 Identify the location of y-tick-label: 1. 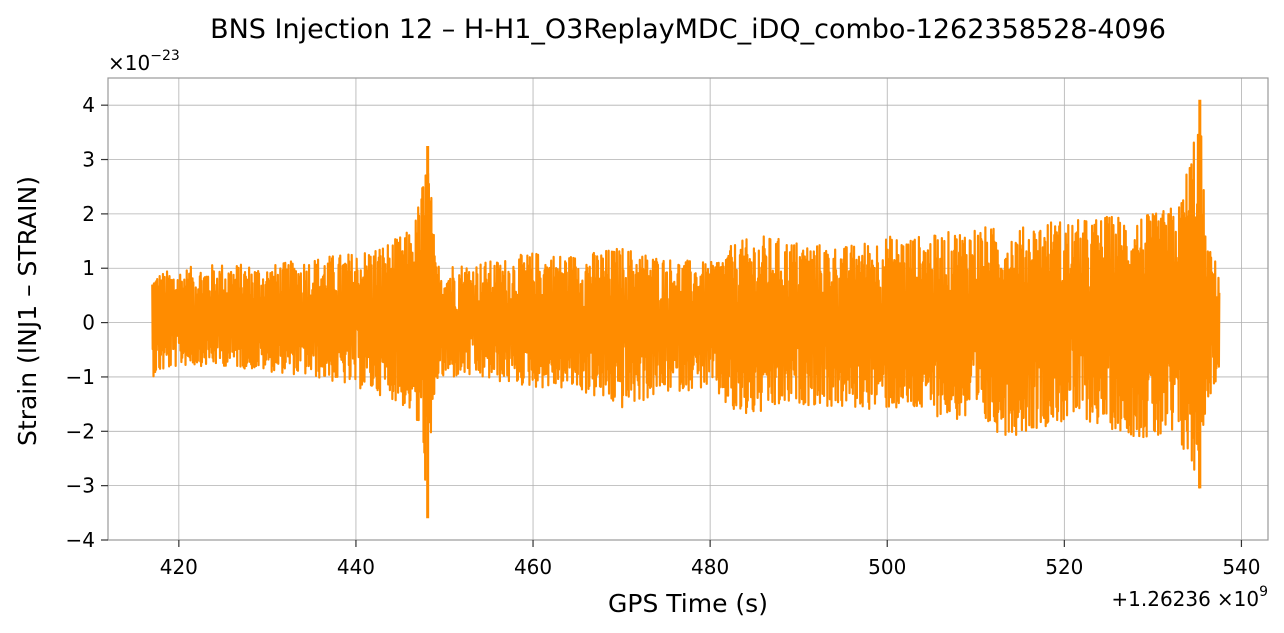
(88, 268).